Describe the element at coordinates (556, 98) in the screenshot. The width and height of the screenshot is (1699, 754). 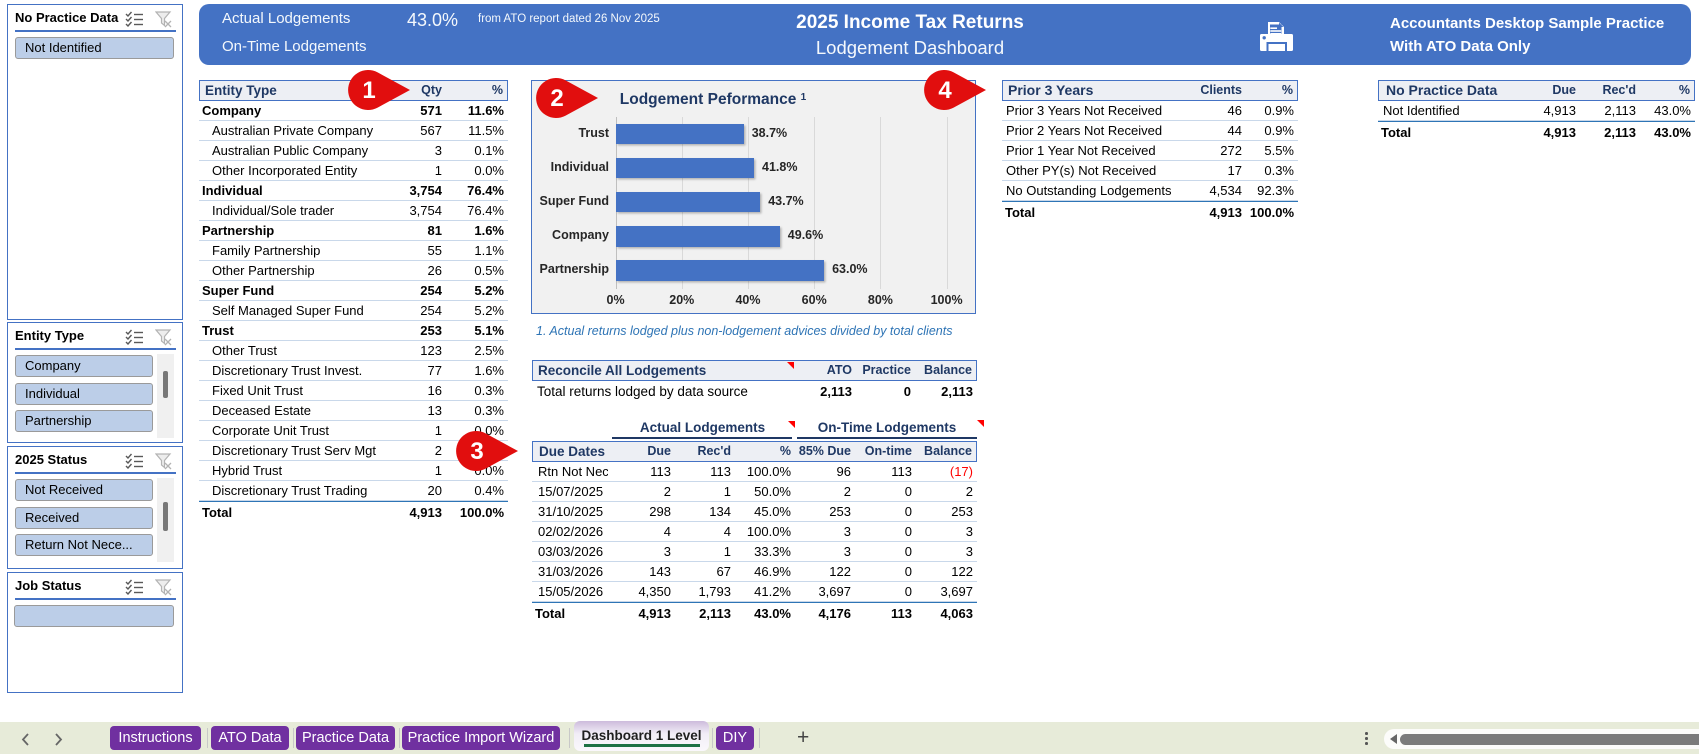
I see `svg-text: 2` at that location.